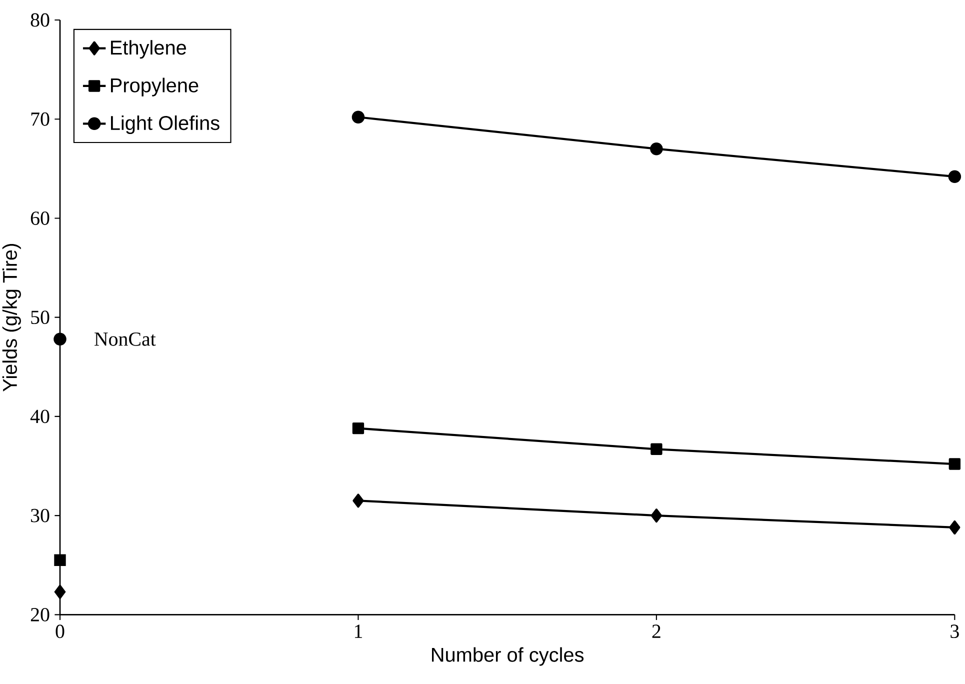 This screenshot has height=684, width=965. Describe the element at coordinates (60, 631) in the screenshot. I see `x-tick-label: 0` at that location.